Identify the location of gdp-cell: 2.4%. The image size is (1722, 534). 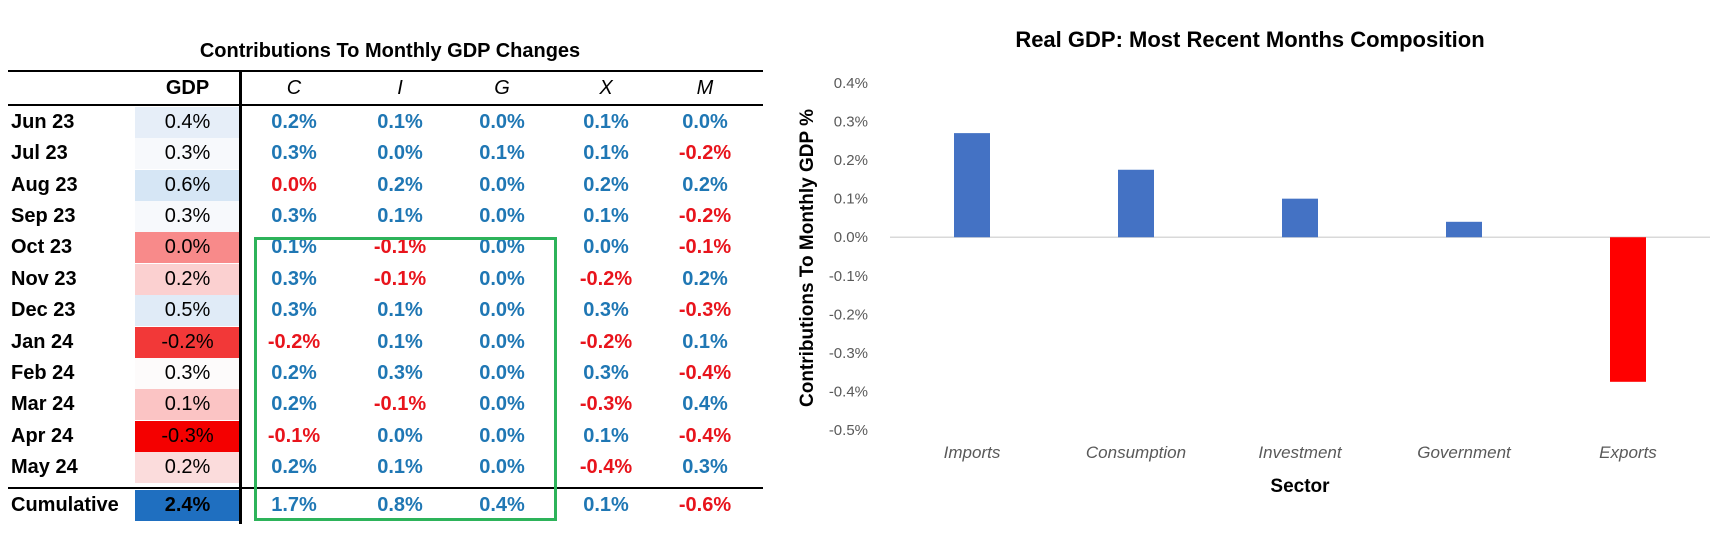
(187, 505).